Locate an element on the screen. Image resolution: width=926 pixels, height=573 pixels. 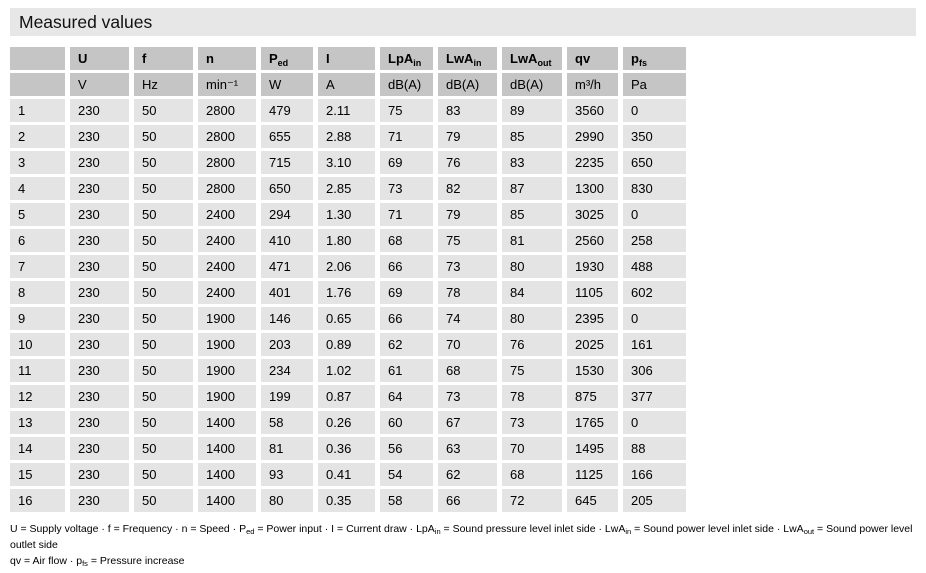
row-number: 6 is located at coordinates (37, 240).